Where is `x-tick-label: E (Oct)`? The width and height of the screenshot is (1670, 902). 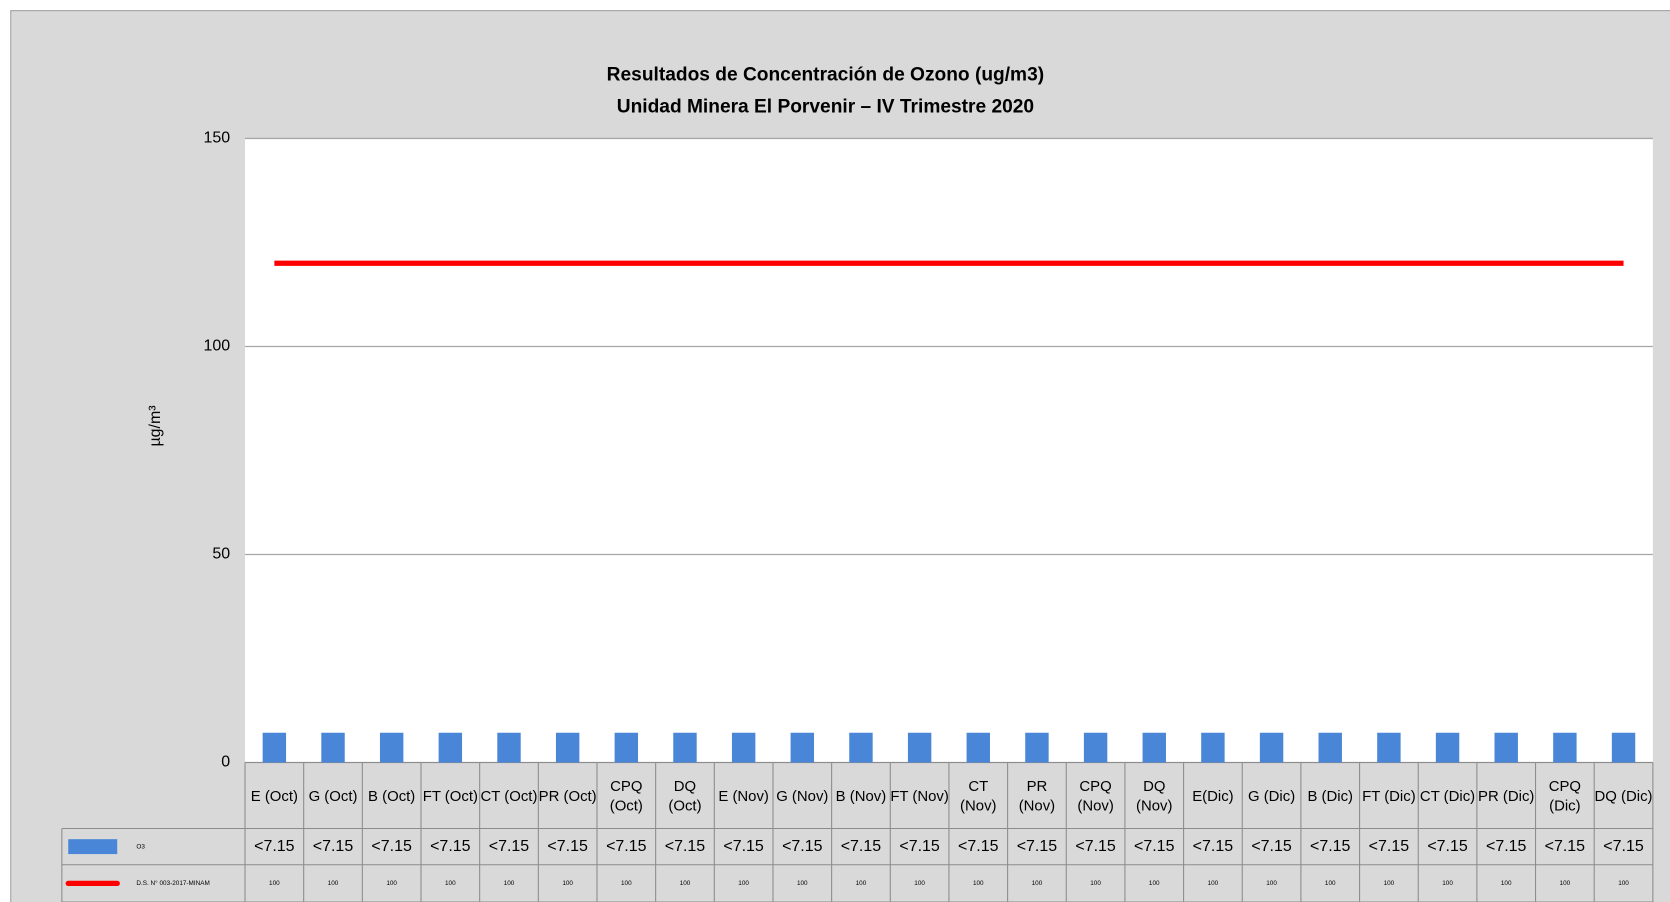
x-tick-label: E (Oct) is located at coordinates (274, 795).